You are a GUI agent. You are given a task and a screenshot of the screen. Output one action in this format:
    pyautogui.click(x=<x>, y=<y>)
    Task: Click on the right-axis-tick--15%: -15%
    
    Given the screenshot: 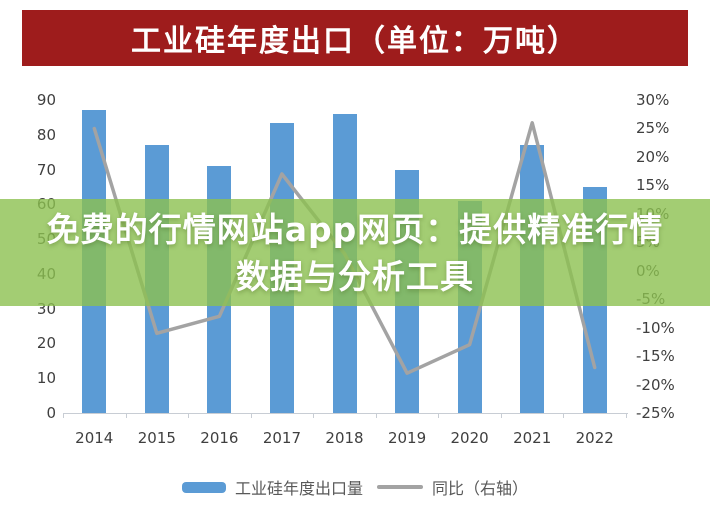 What is the action you would take?
    pyautogui.click(x=655, y=356)
    